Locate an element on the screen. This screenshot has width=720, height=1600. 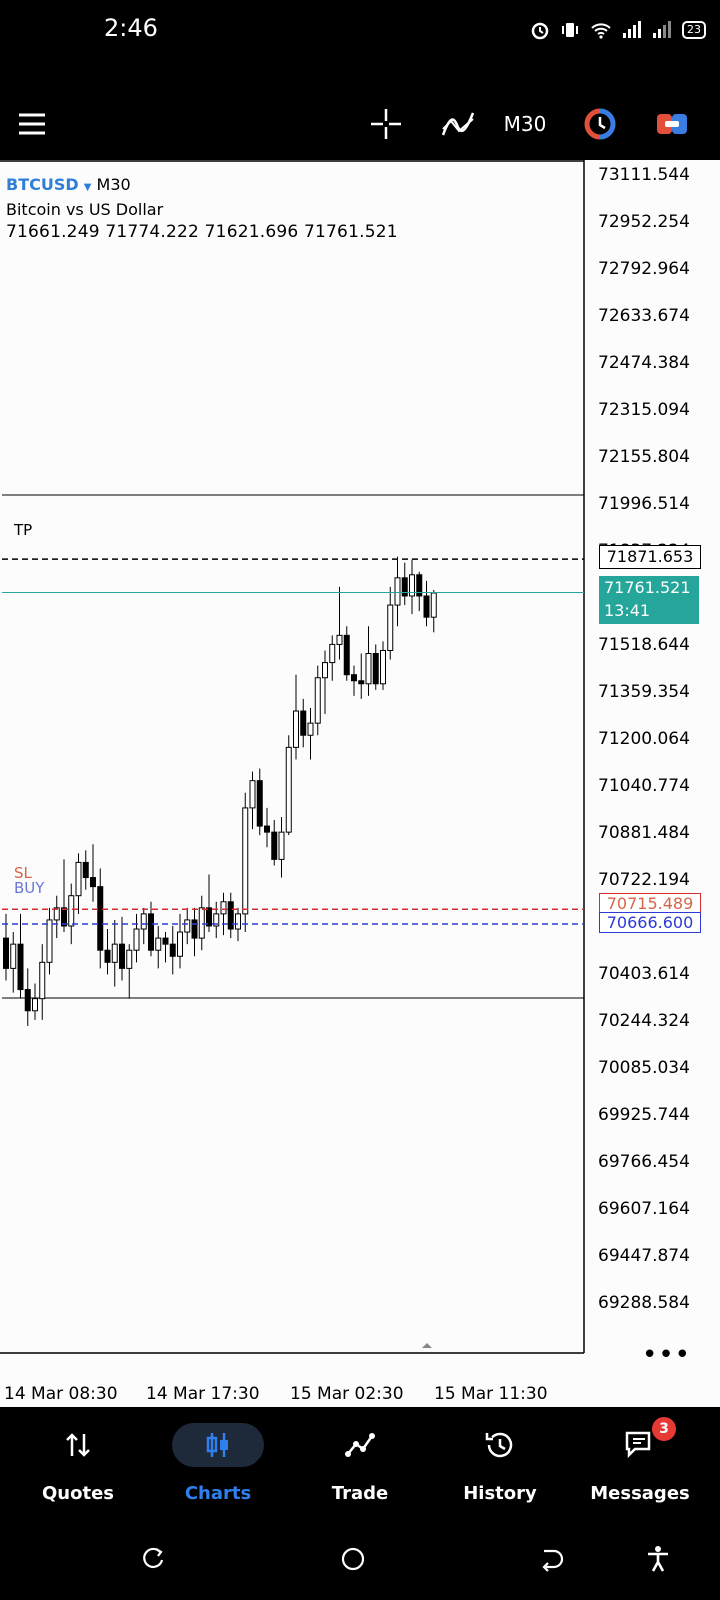
recent-apps-button is located at coordinates (153, 1559).